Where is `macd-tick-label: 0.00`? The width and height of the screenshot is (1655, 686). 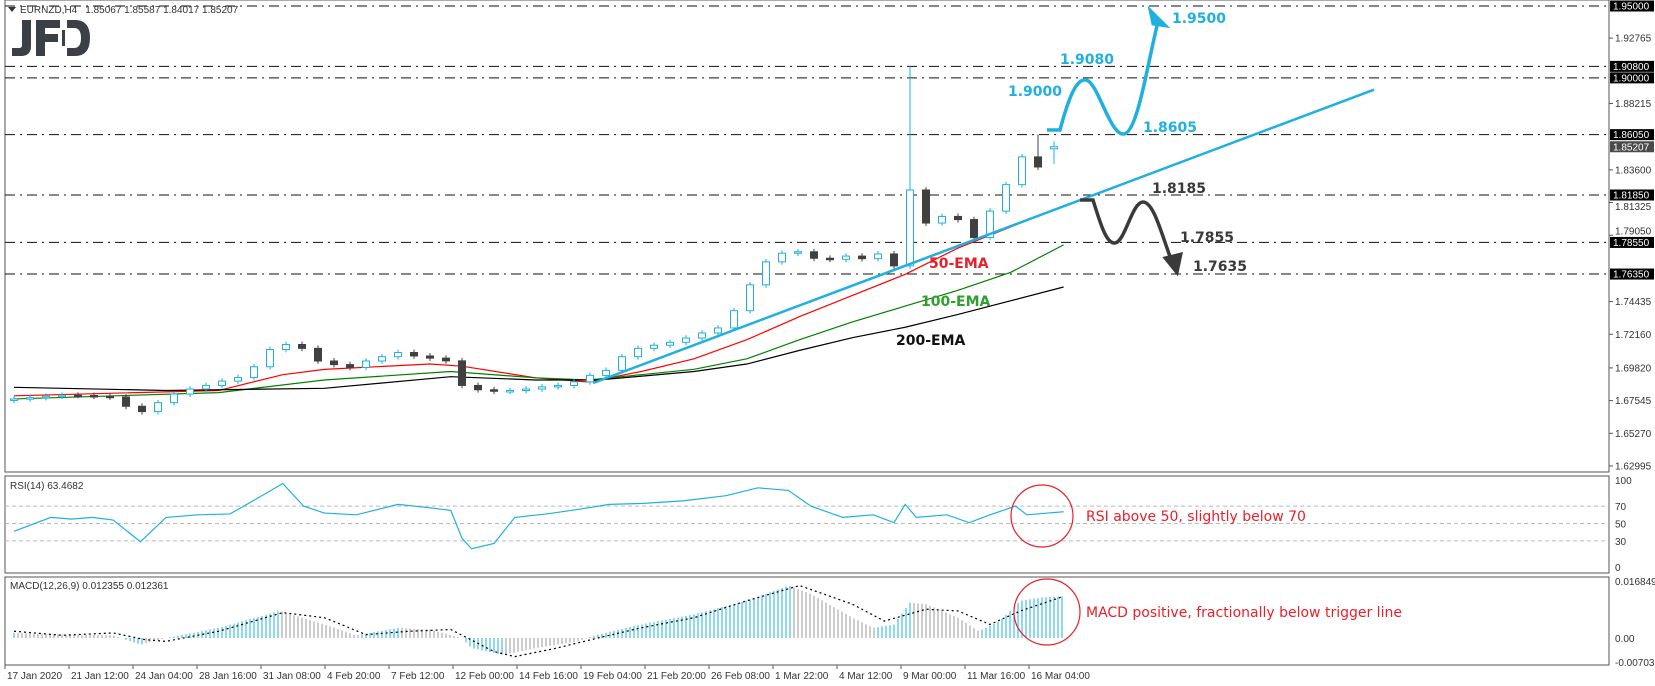
macd-tick-label: 0.00 is located at coordinates (1625, 639).